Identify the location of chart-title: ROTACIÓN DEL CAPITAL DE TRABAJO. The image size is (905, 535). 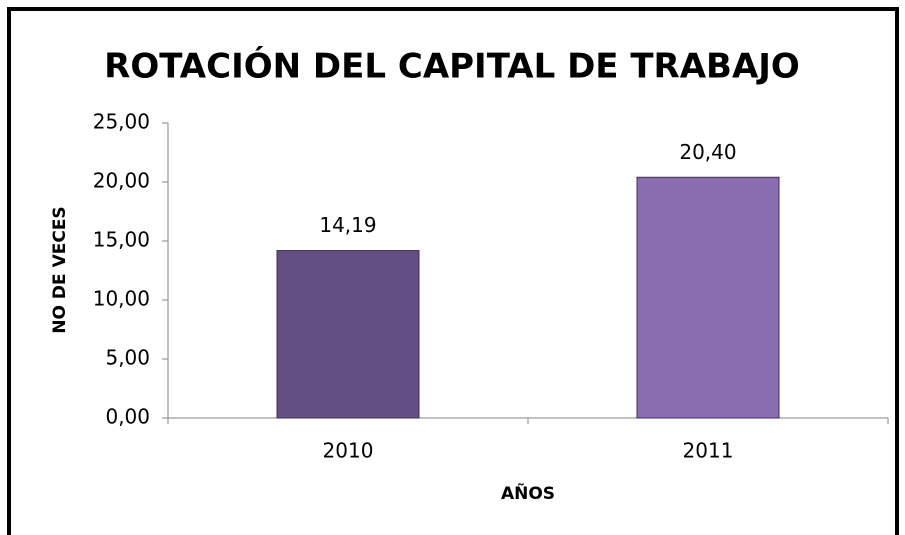
(452, 66).